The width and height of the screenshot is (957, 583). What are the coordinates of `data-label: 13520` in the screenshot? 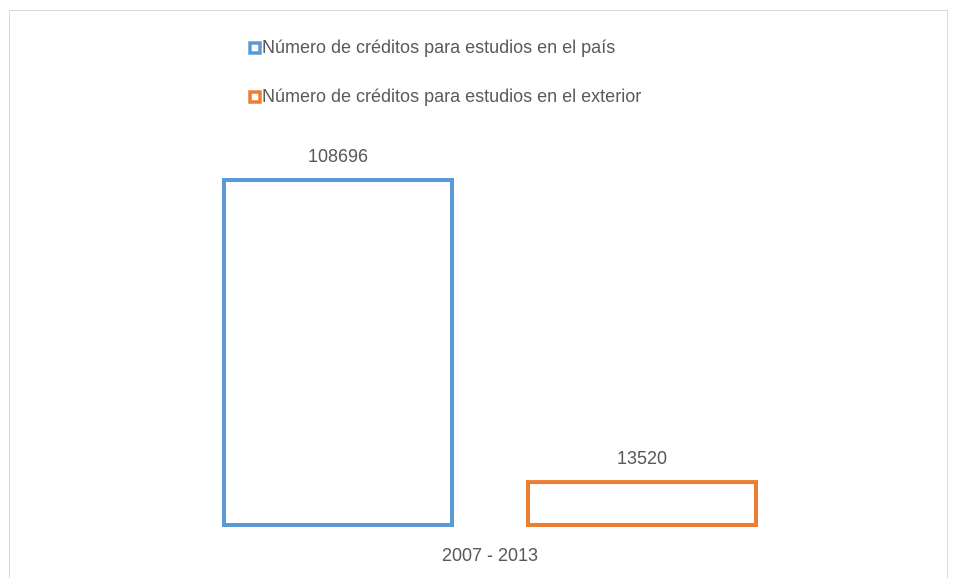 It's located at (642, 458).